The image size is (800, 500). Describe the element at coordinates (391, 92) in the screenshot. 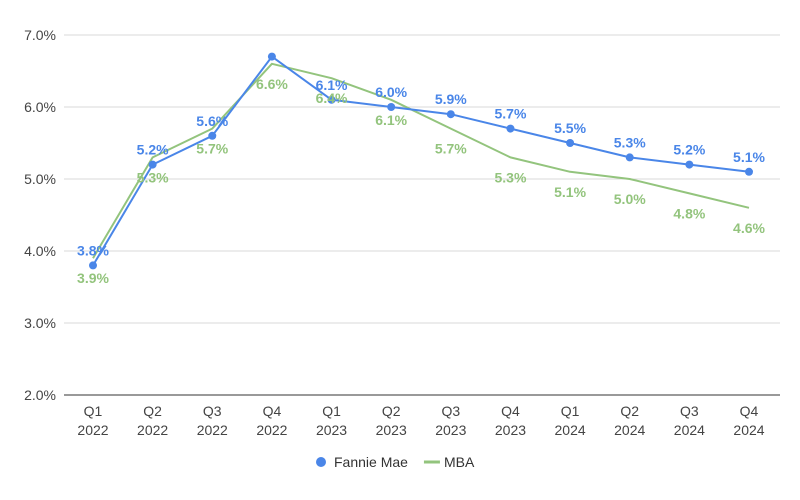

I see `data-label: 6.0%` at that location.